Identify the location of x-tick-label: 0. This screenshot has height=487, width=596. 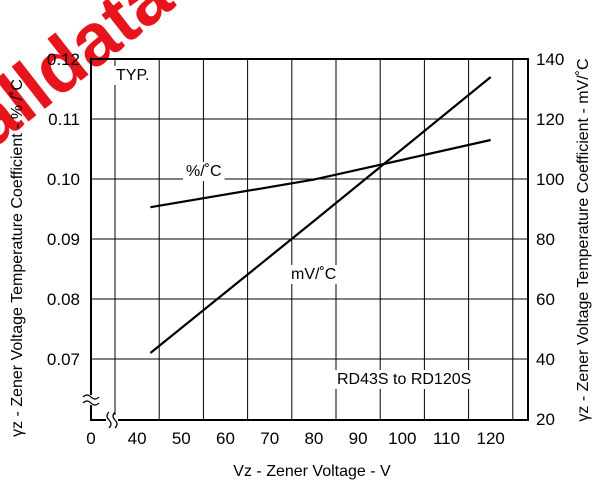
(90, 438).